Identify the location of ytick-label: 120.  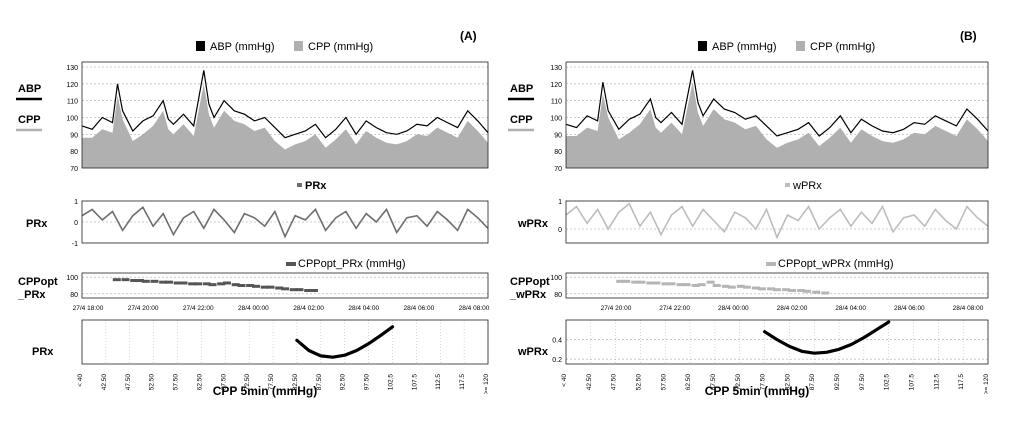
(556, 85).